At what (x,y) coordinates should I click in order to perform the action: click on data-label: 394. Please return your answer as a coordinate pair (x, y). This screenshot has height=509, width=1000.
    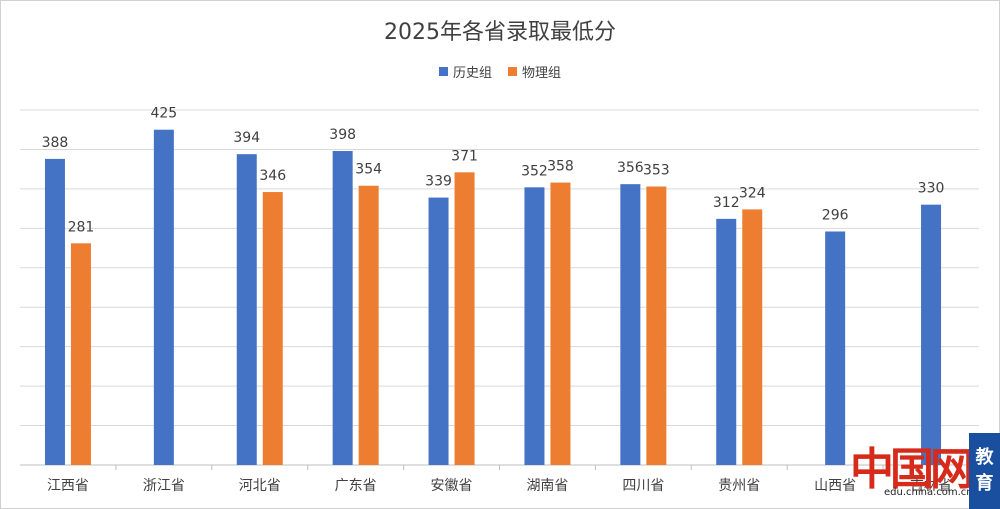
    Looking at the image, I should click on (246, 138).